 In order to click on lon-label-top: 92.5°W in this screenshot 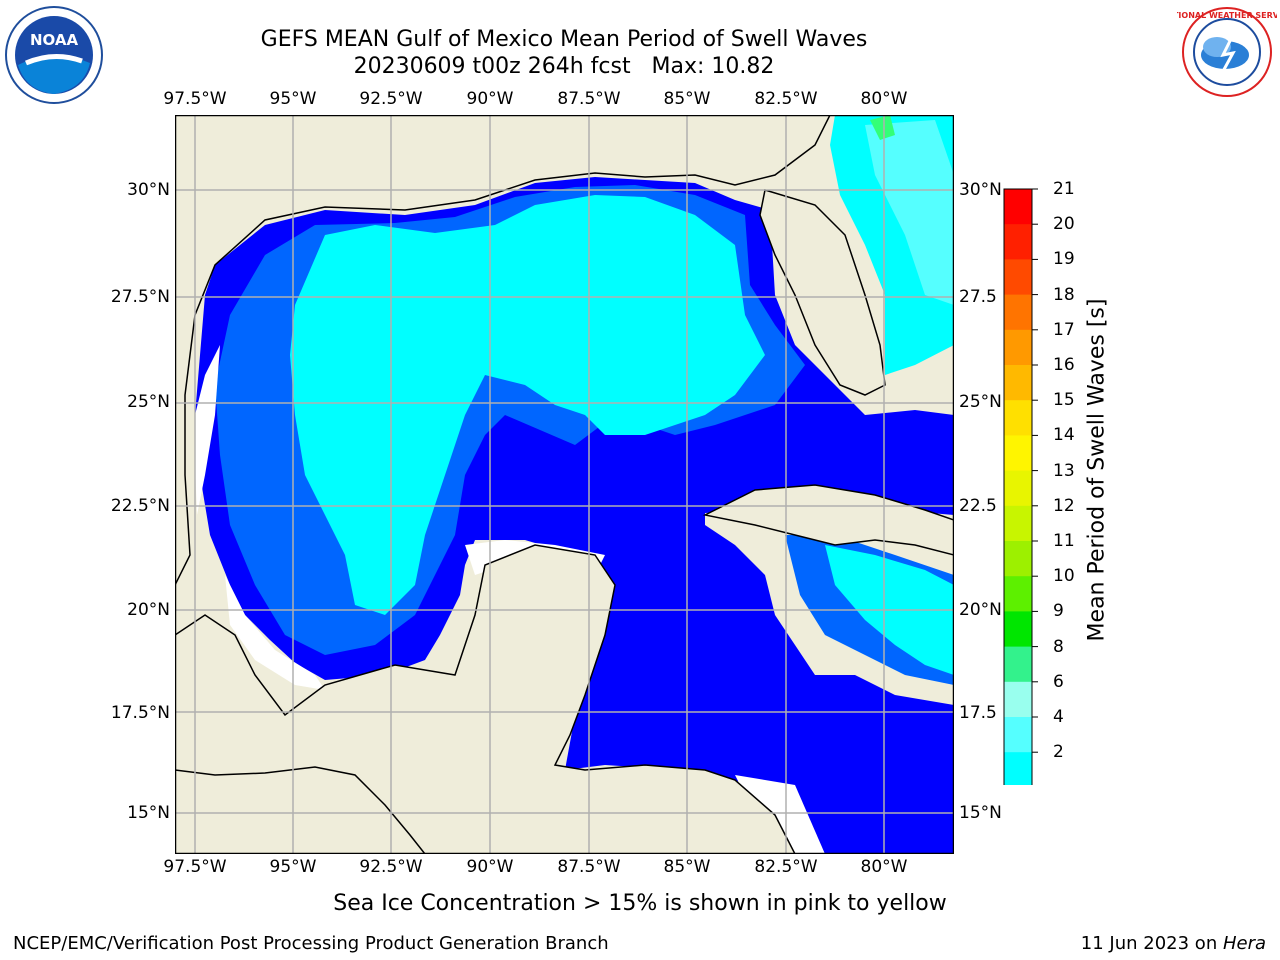, I will do `click(391, 99)`.